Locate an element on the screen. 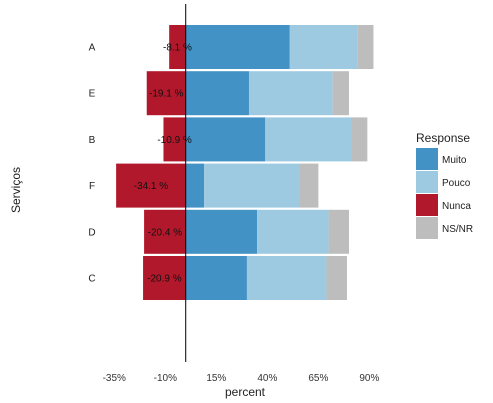 The width and height of the screenshot is (493, 403). bar-ns-nr-e is located at coordinates (340, 93).